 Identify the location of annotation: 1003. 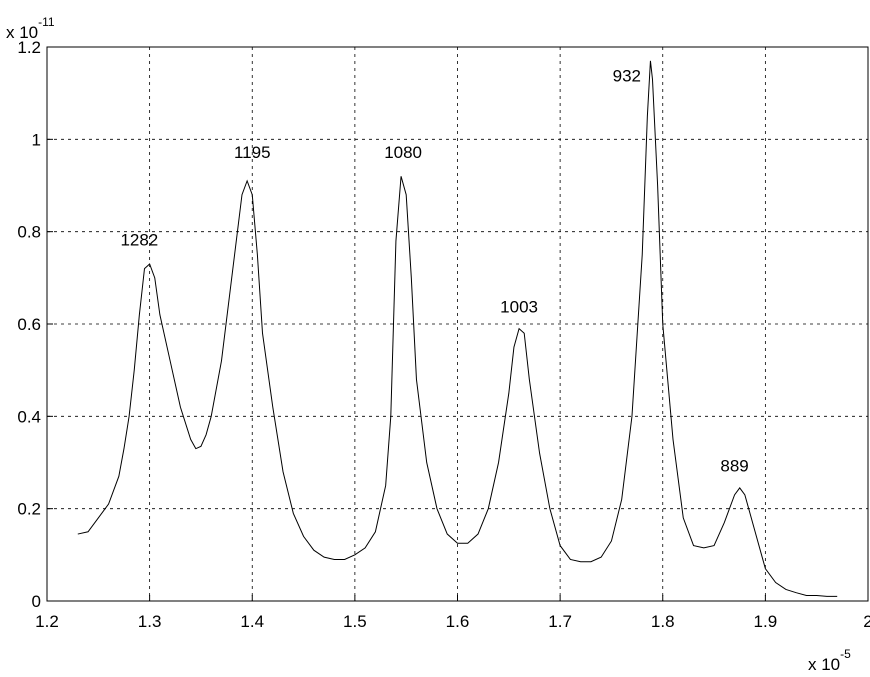
(519, 306).